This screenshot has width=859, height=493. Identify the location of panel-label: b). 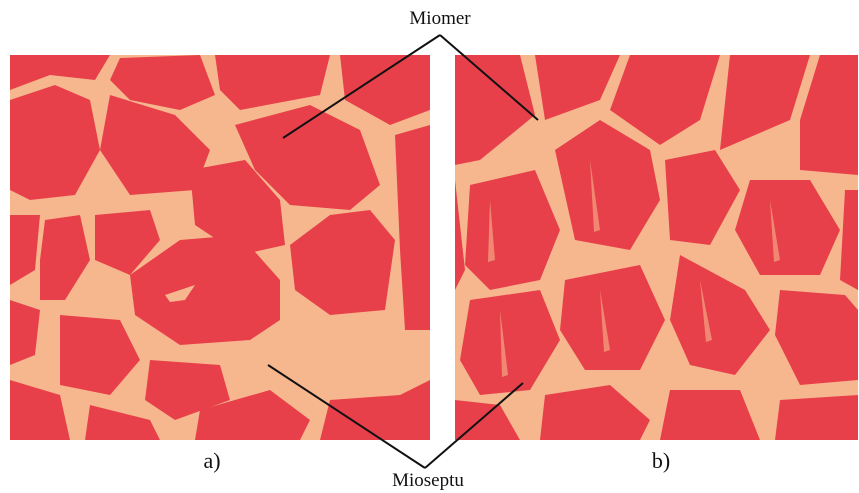
(661, 460).